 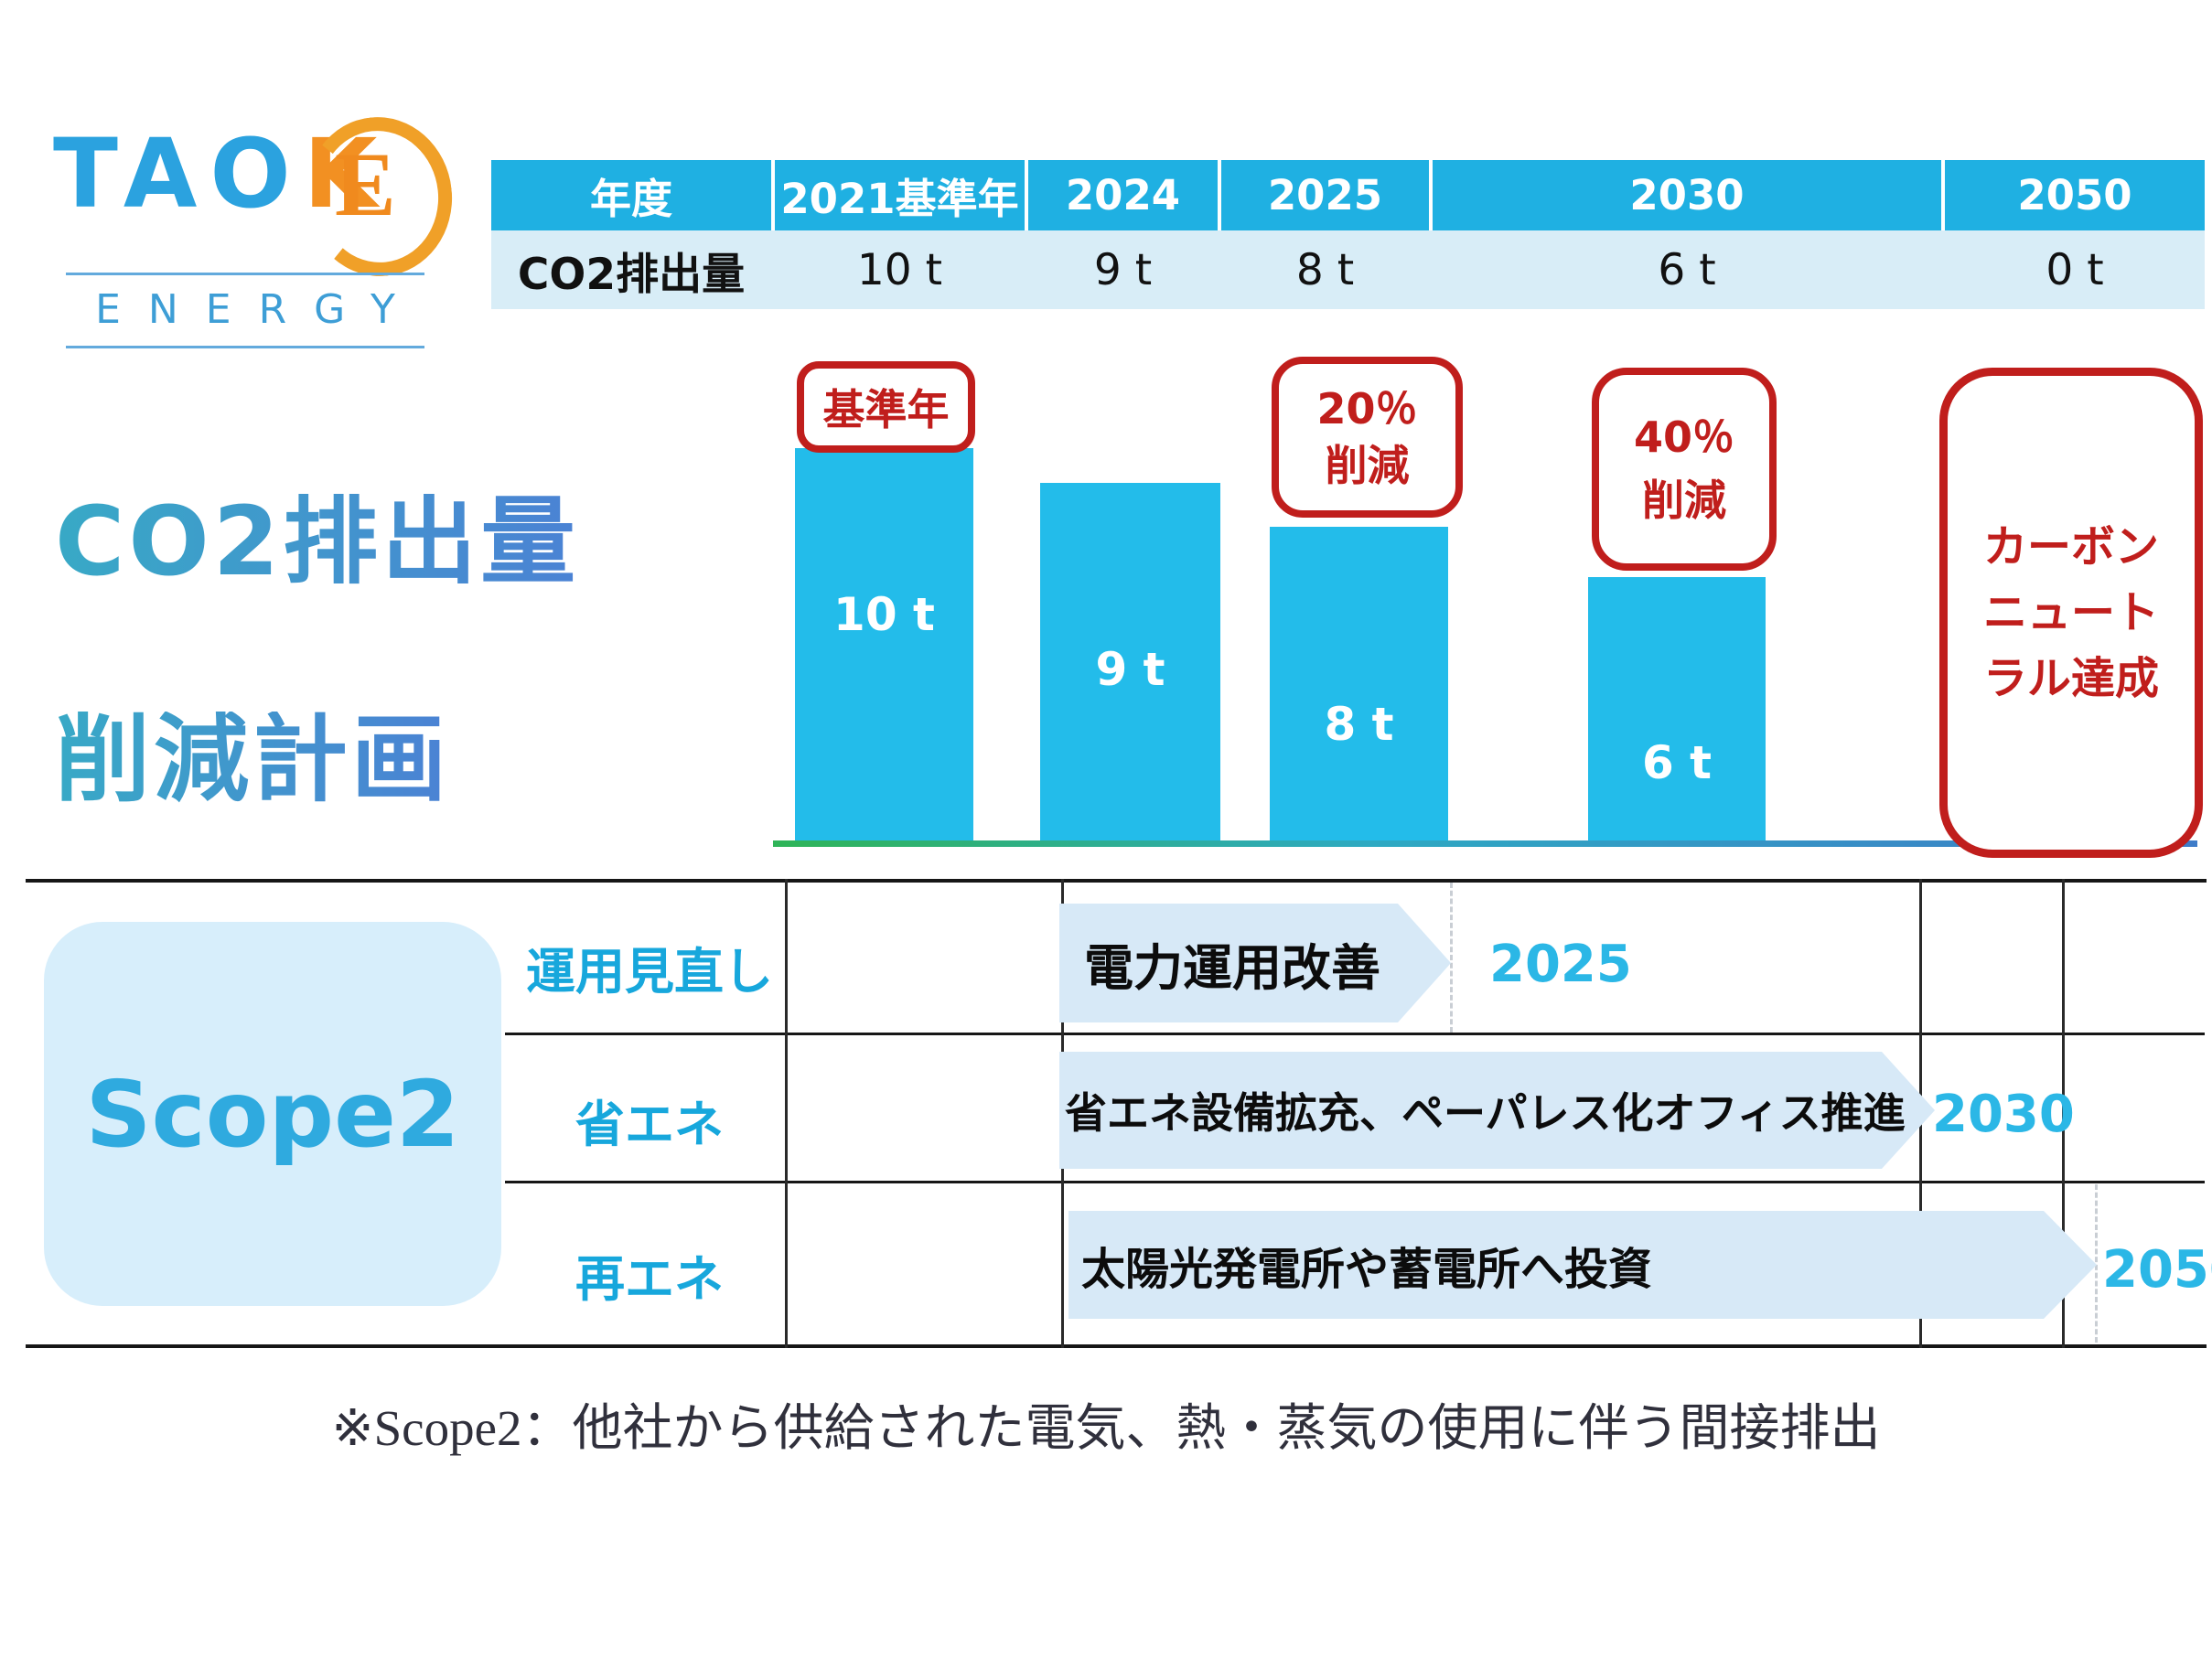 I want to click on scope2-group-box: Scope2, so click(x=272, y=1114).